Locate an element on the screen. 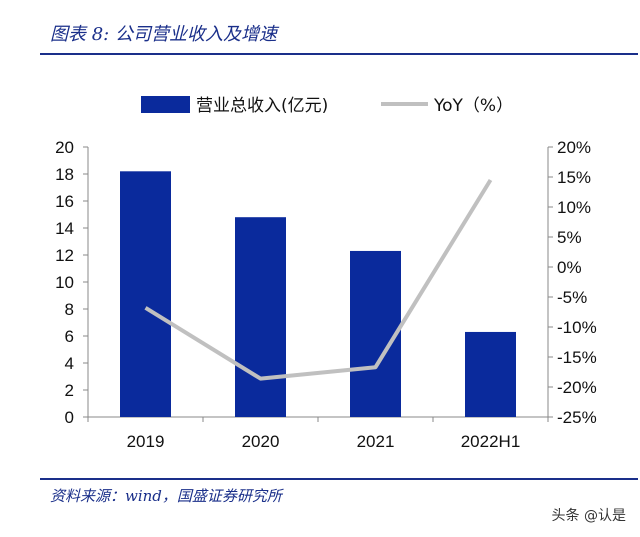 The width and height of the screenshot is (640, 537). left-tick-label: 8 is located at coordinates (69, 309).